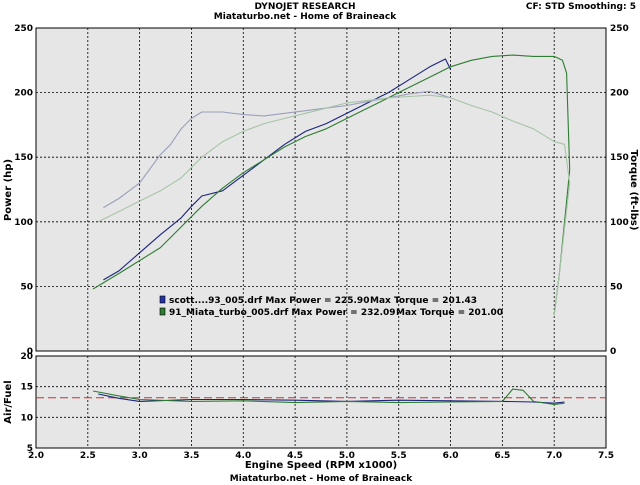  What do you see at coordinates (619, 94) in the screenshot?
I see `torque-tick-label: 200` at bounding box center [619, 94].